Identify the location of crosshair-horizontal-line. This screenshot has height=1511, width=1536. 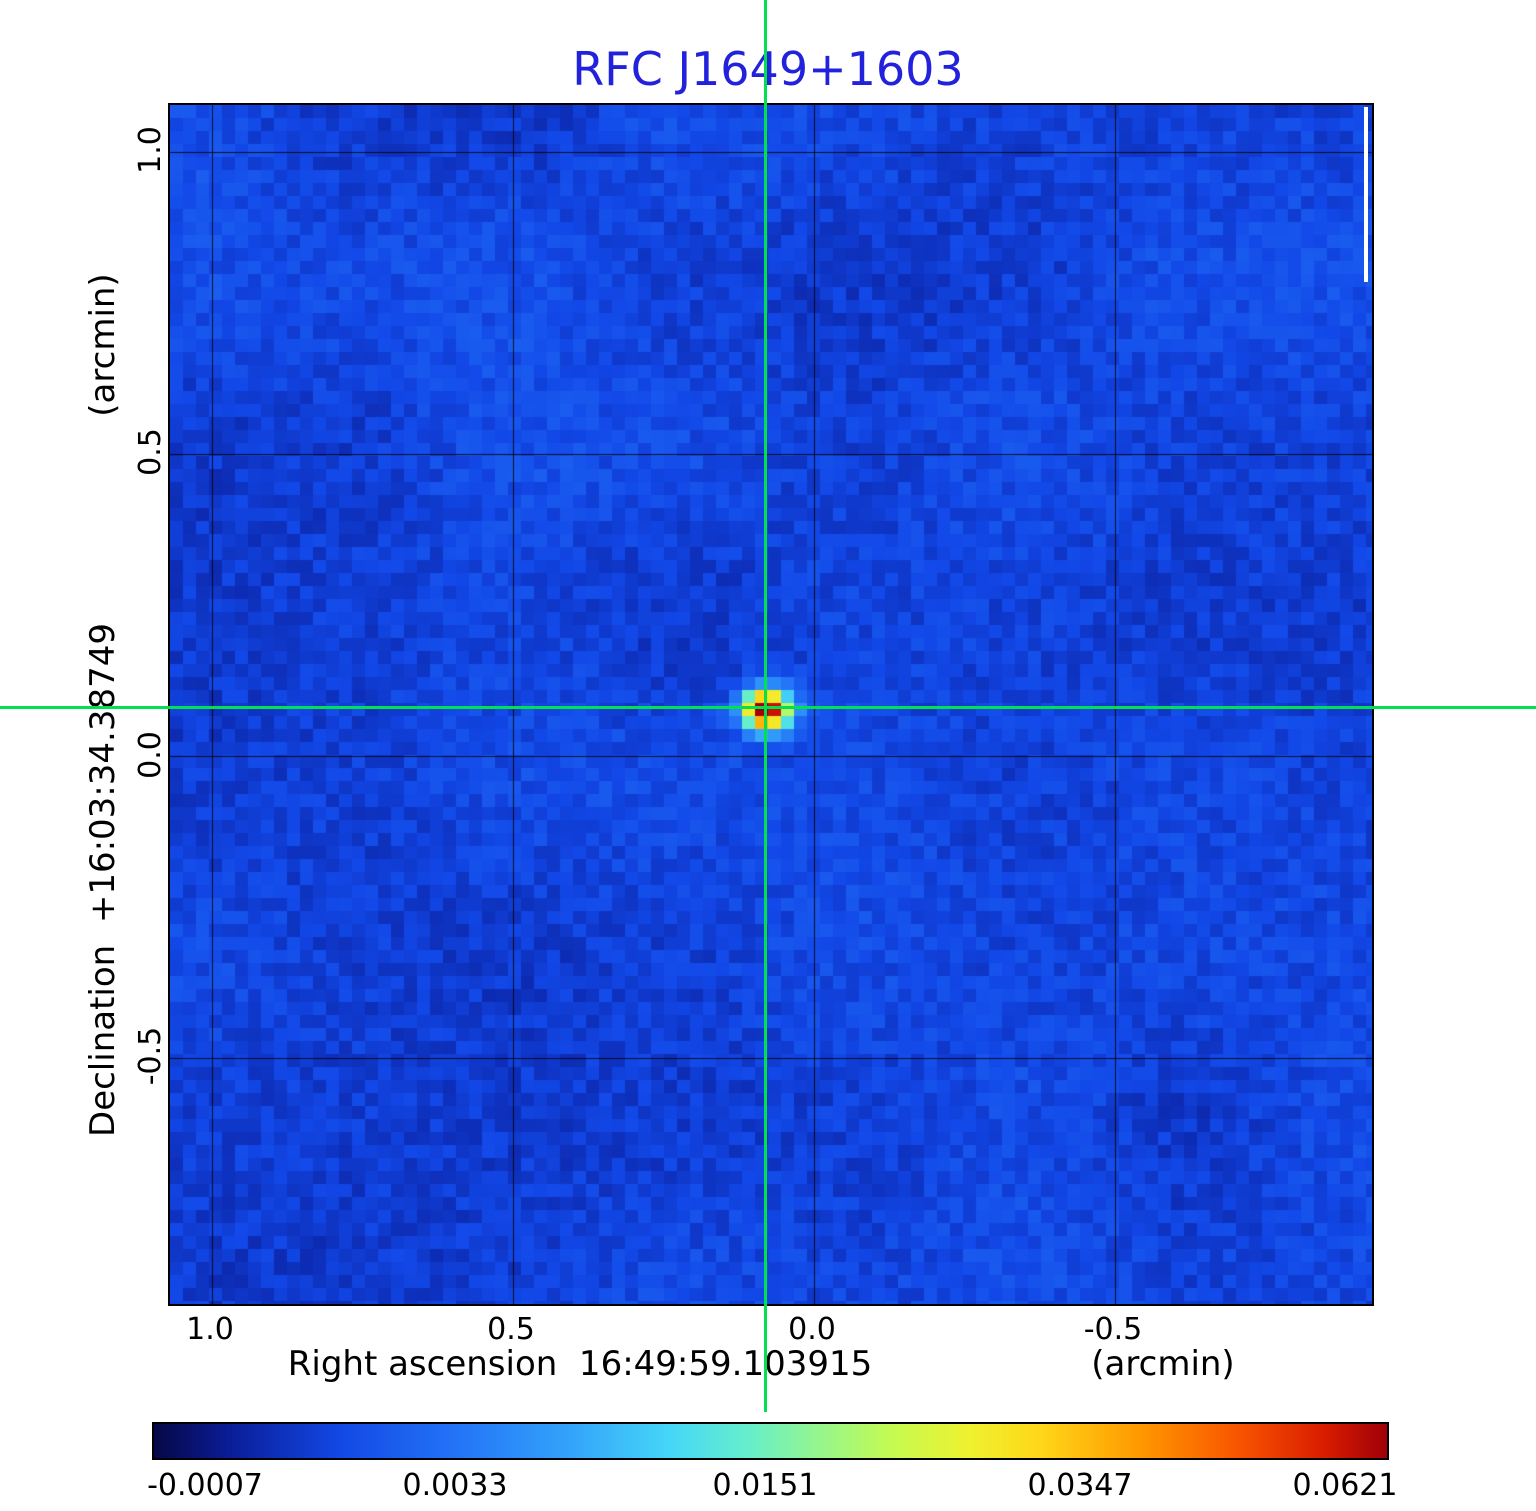
(768, 707).